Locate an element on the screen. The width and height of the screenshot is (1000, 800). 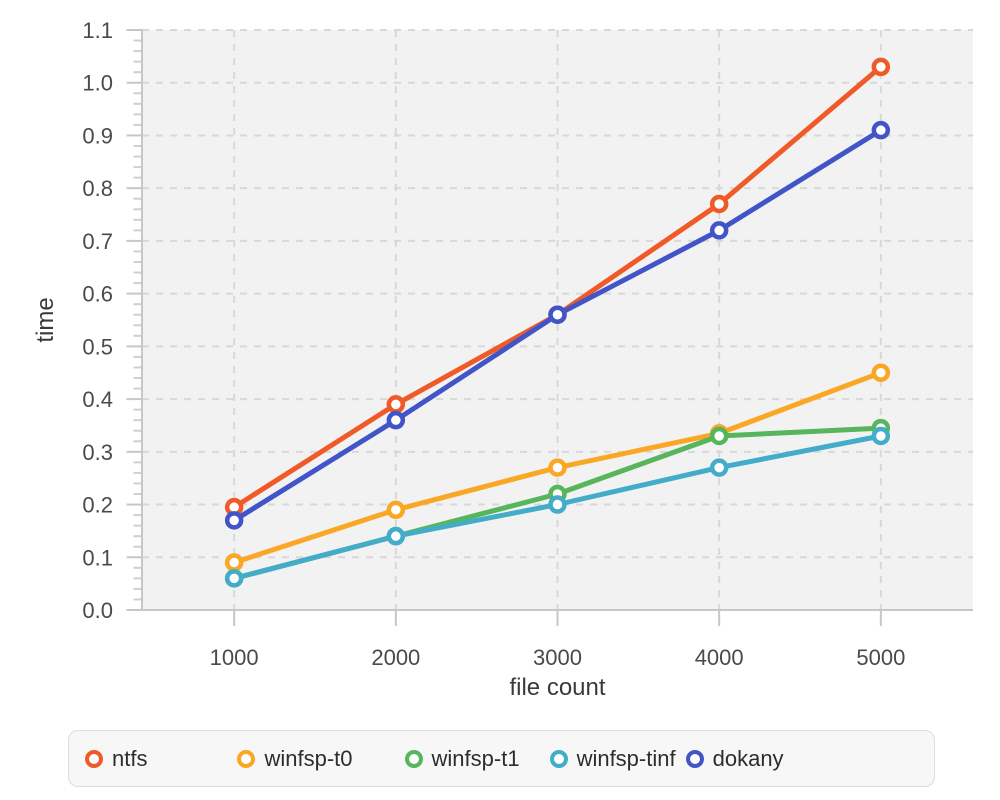
legend-item-label: winfsp-t0 is located at coordinates (308, 758).